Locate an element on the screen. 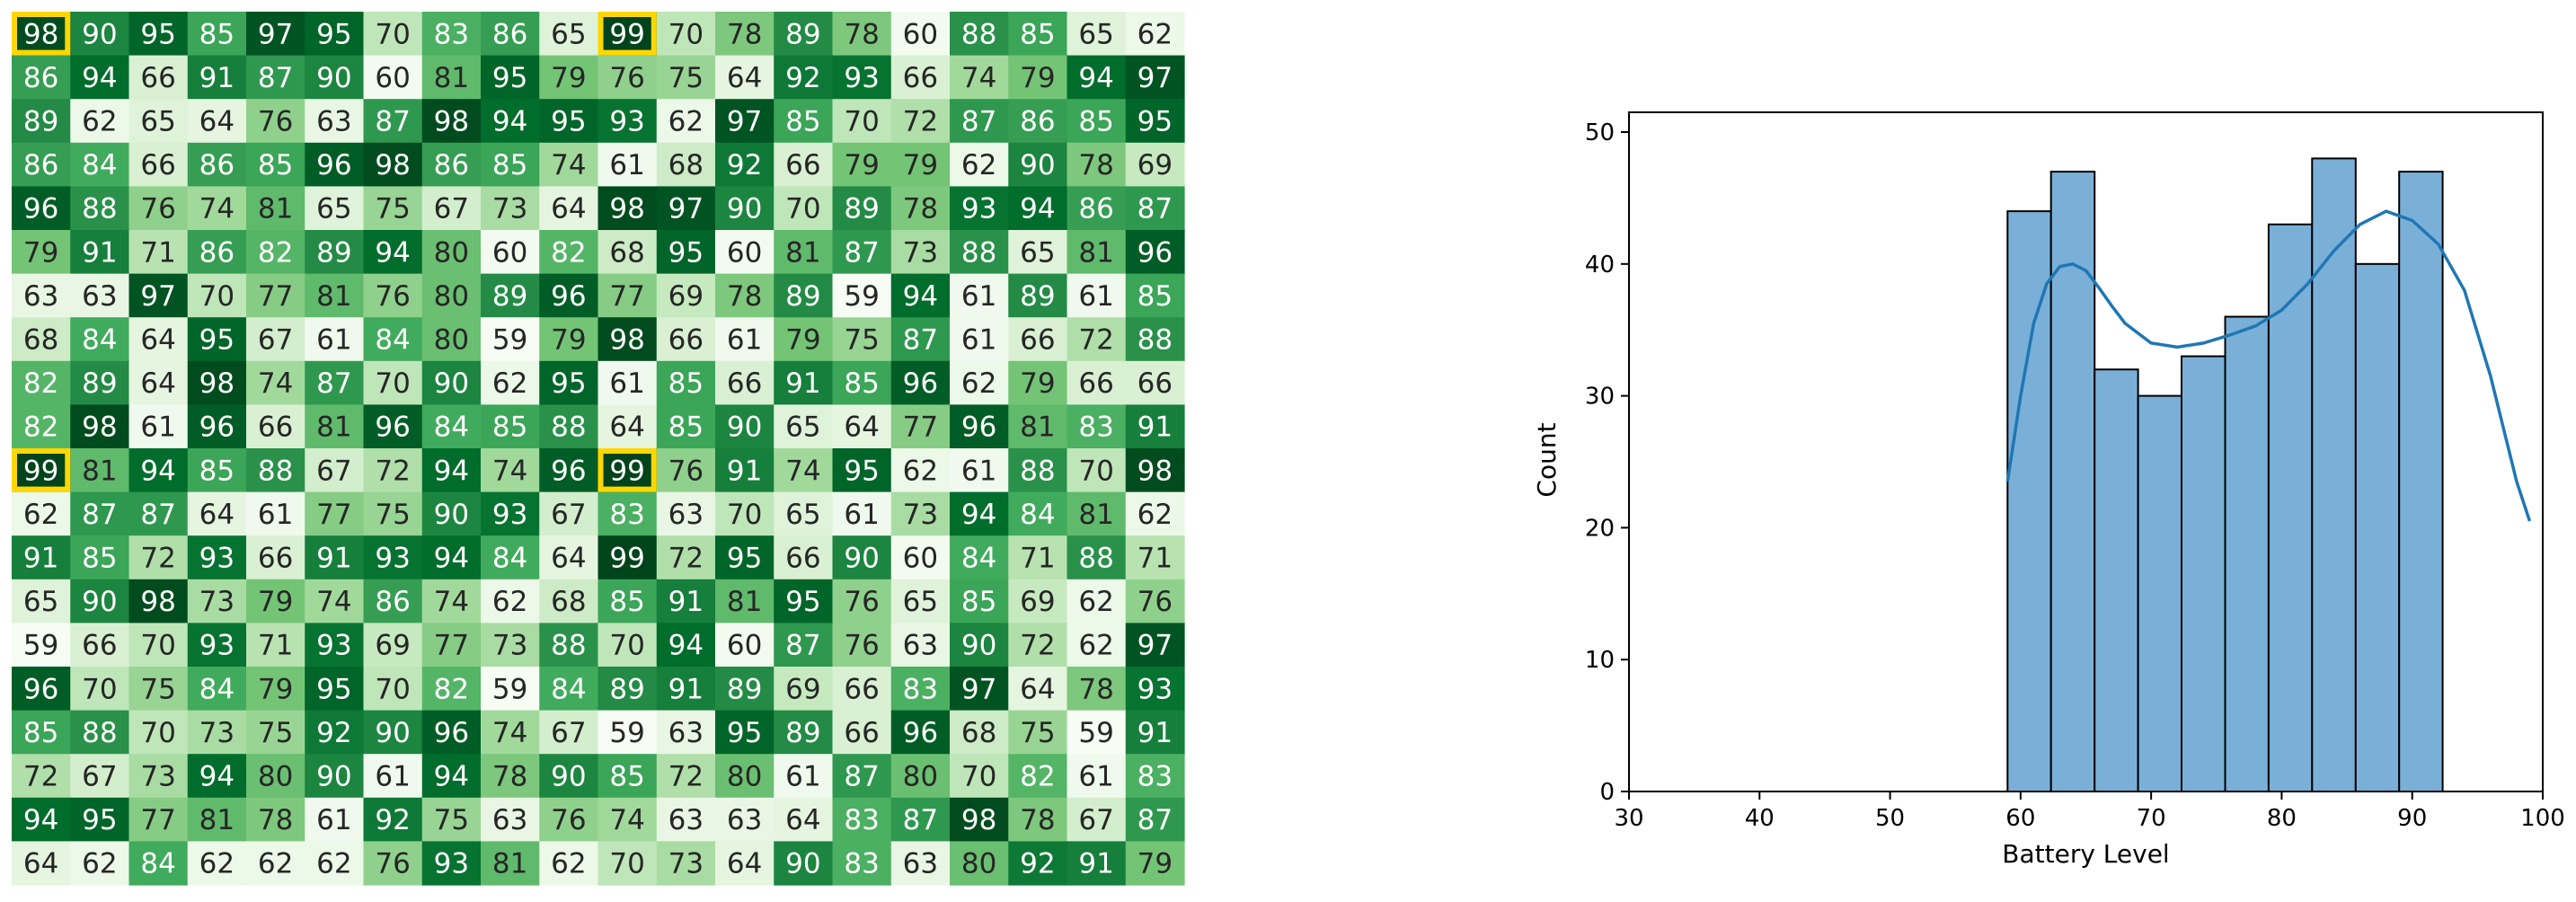  heatmap-cell-value: 91 is located at coordinates (686, 689).